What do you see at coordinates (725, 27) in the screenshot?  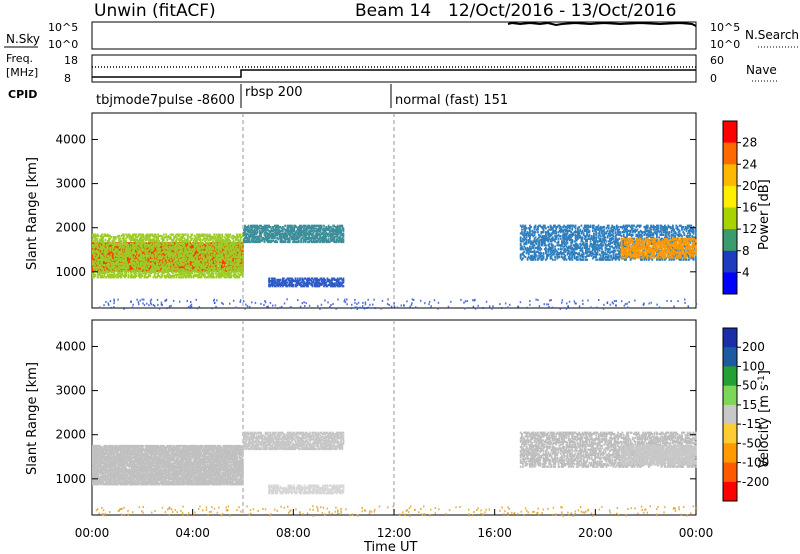 I see `nsearch-tick-top: 10^5` at bounding box center [725, 27].